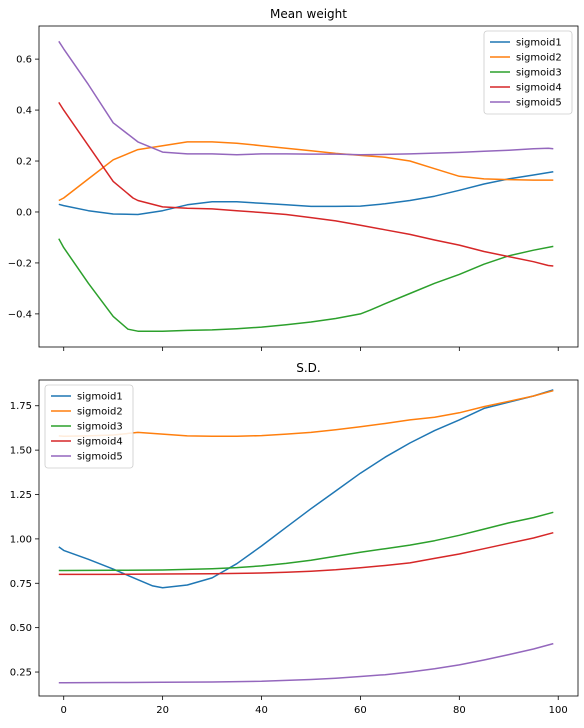 The width and height of the screenshot is (584, 728). Describe the element at coordinates (20, 314) in the screenshot. I see `y-tick-label: −0.4` at that location.